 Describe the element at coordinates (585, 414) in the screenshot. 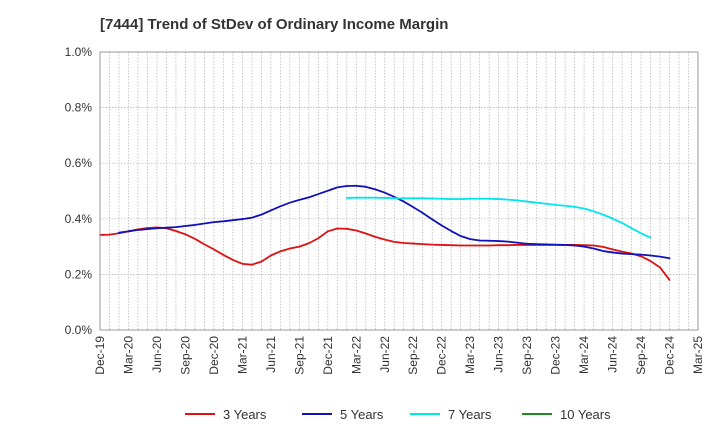

I see `legend-label-10-years: 10 Years` at that location.